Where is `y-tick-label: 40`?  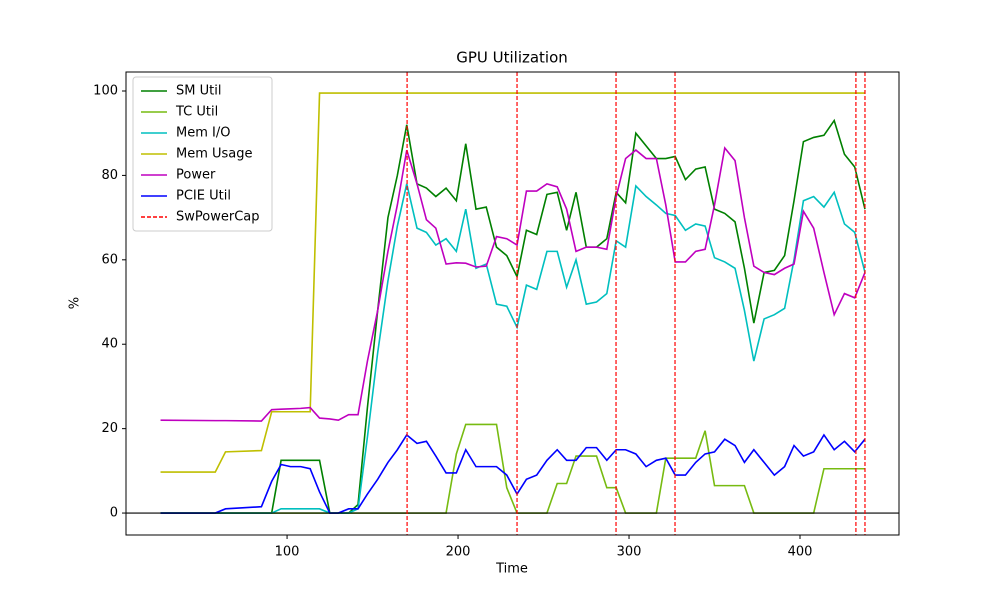 y-tick-label: 40 is located at coordinates (109, 344).